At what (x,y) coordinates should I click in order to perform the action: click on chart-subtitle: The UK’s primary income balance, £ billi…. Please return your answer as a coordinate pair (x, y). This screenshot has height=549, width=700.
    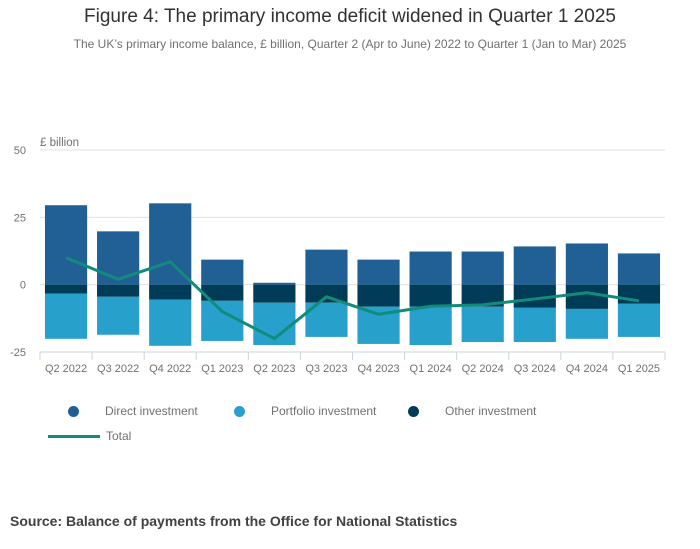
    Looking at the image, I should click on (350, 44).